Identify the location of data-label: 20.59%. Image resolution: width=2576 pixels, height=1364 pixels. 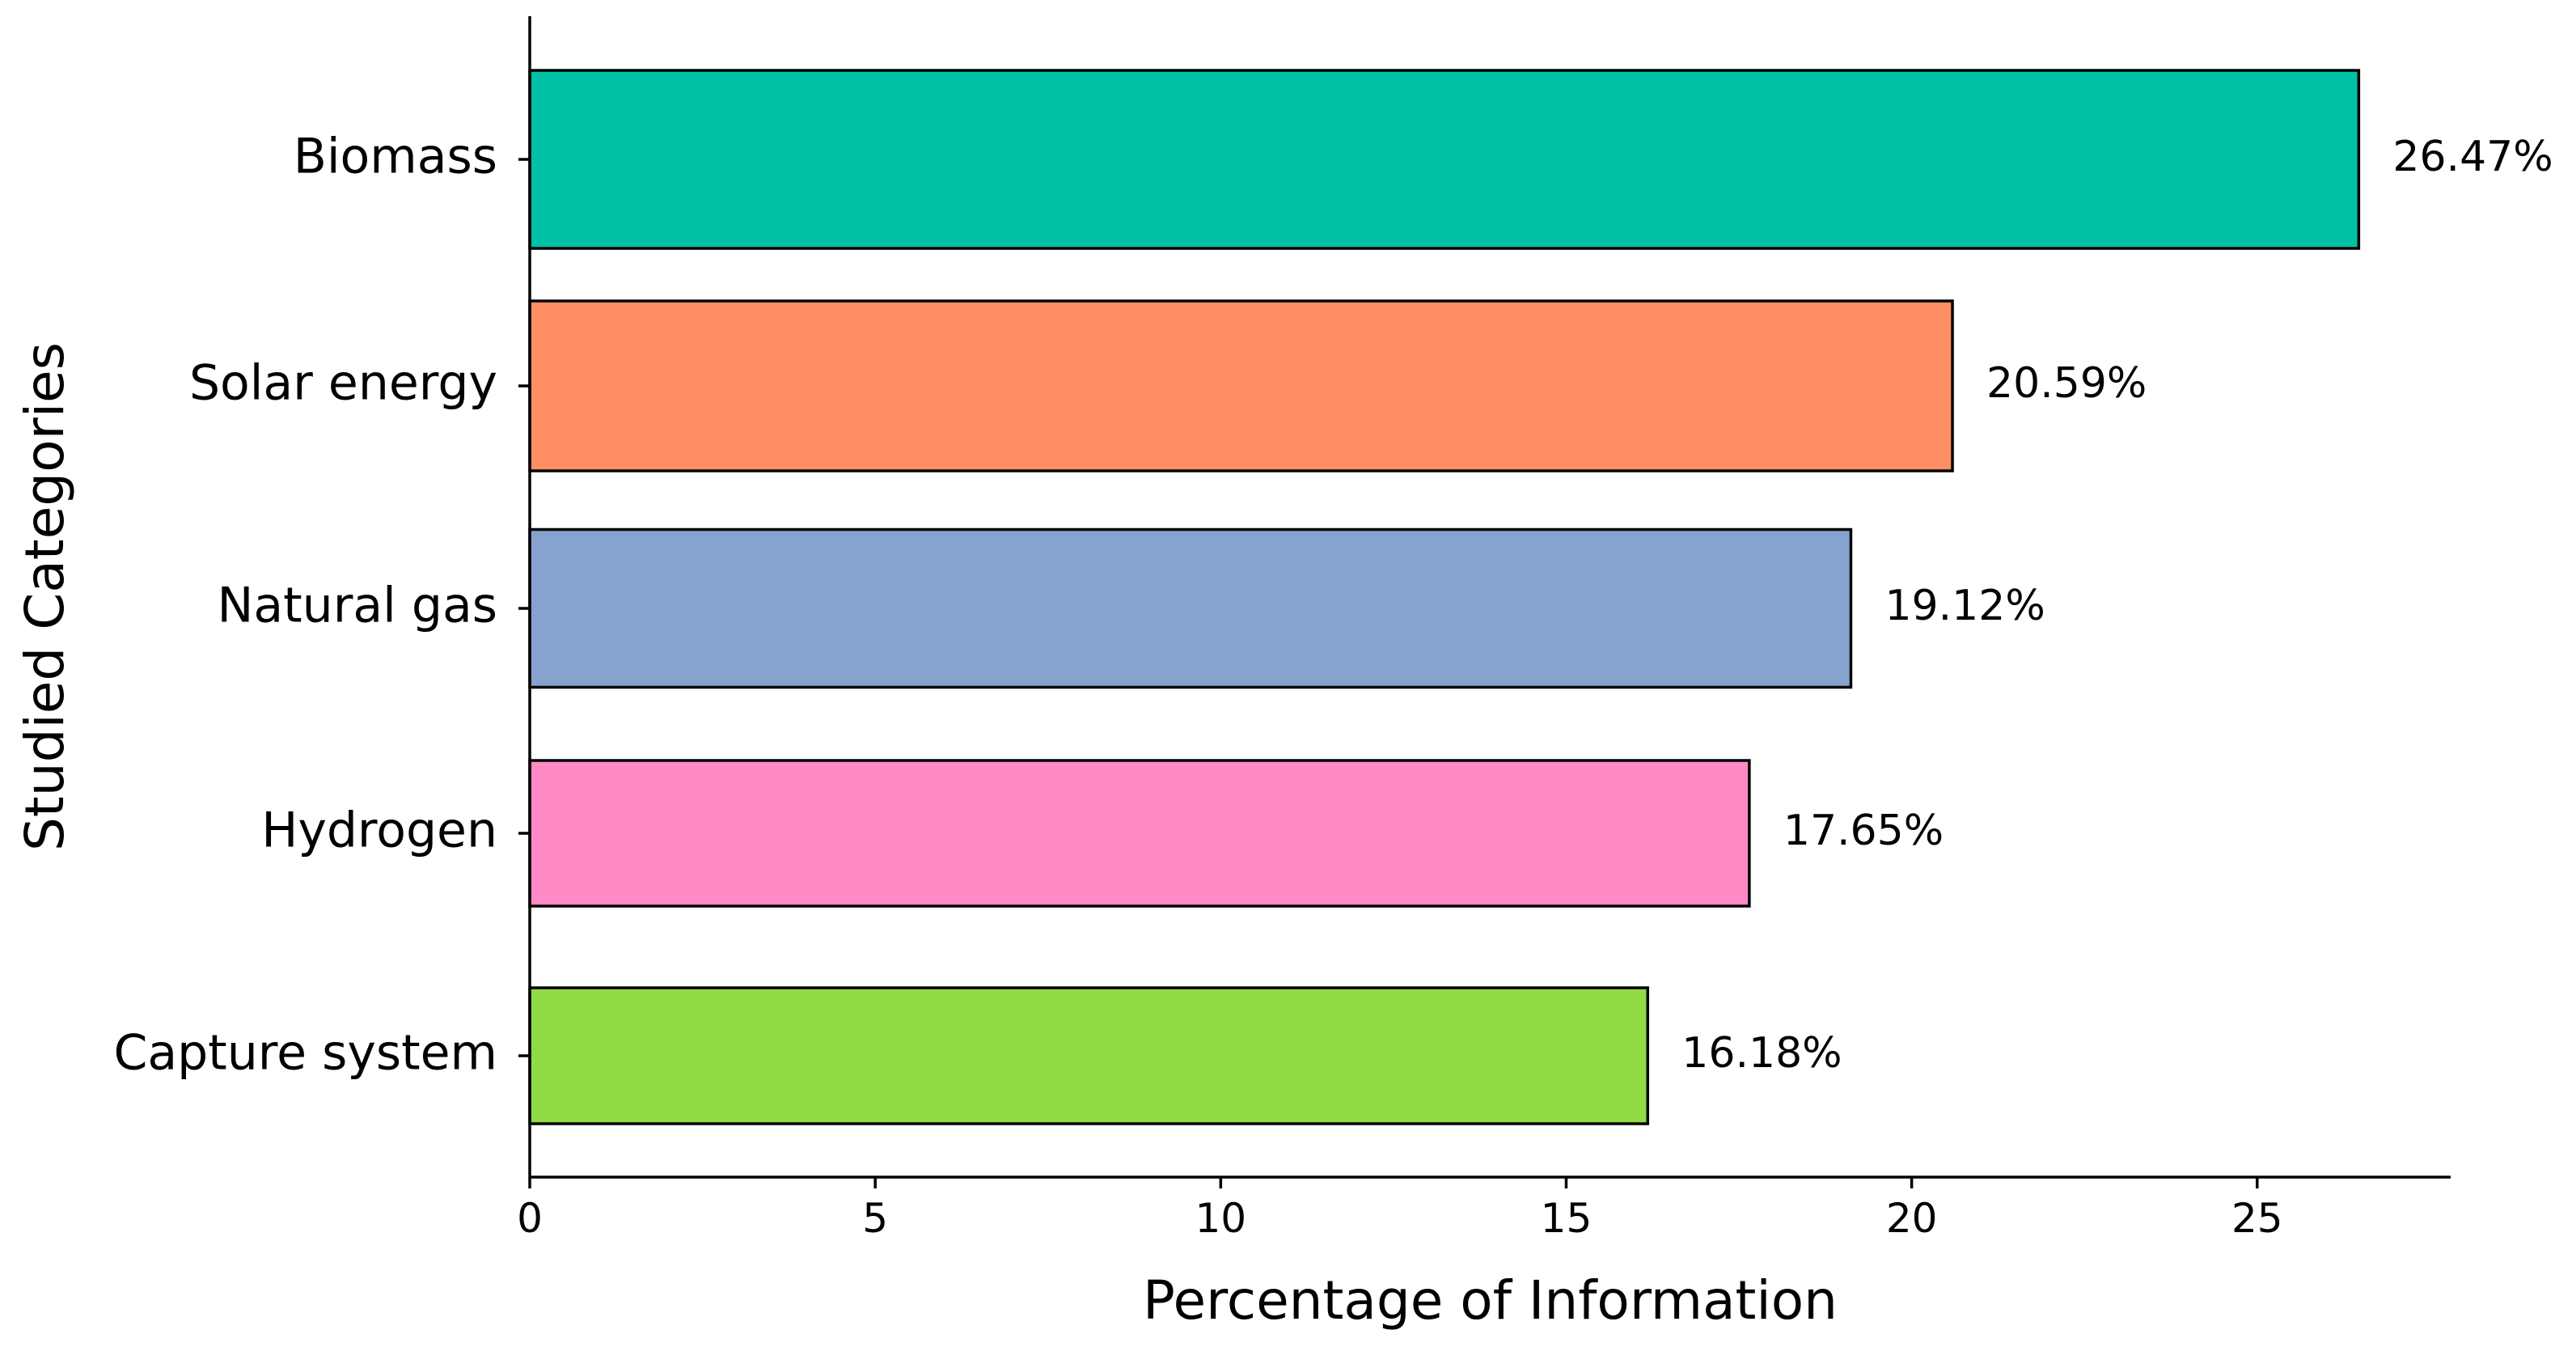
(2067, 383).